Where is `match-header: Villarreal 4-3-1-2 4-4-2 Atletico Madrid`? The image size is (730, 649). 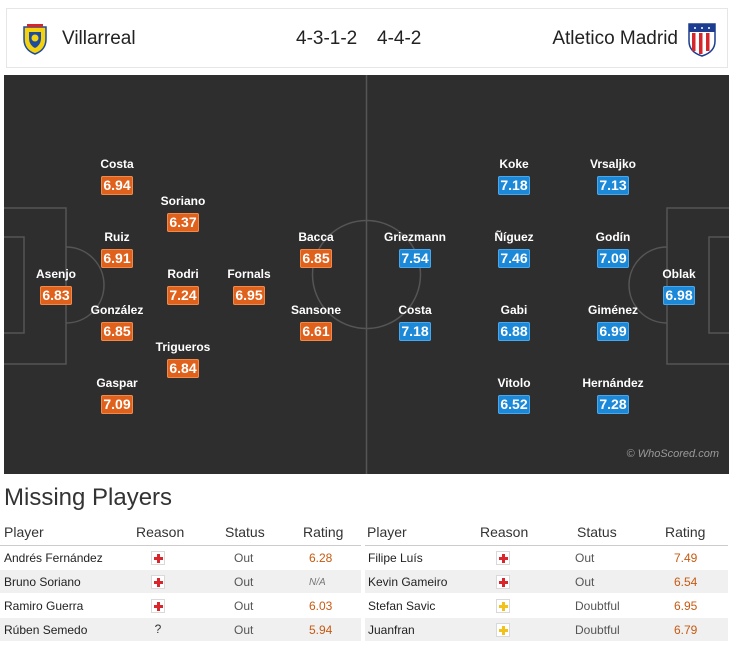 match-header: Villarreal 4-3-1-2 4-4-2 Atletico Madrid is located at coordinates (367, 38).